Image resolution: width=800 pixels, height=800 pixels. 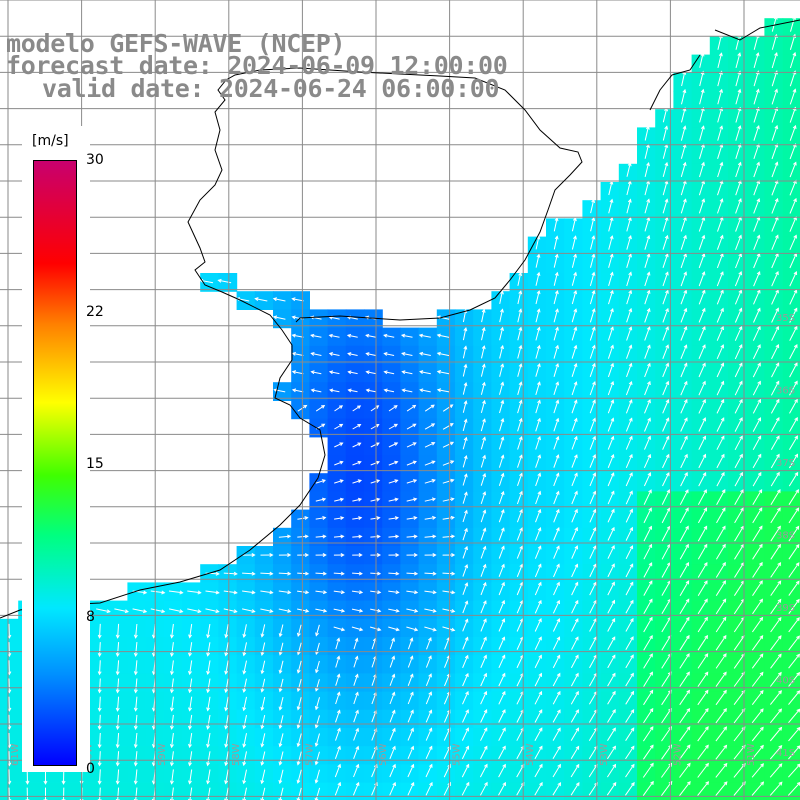 I want to click on colorbar, so click(x=55, y=463).